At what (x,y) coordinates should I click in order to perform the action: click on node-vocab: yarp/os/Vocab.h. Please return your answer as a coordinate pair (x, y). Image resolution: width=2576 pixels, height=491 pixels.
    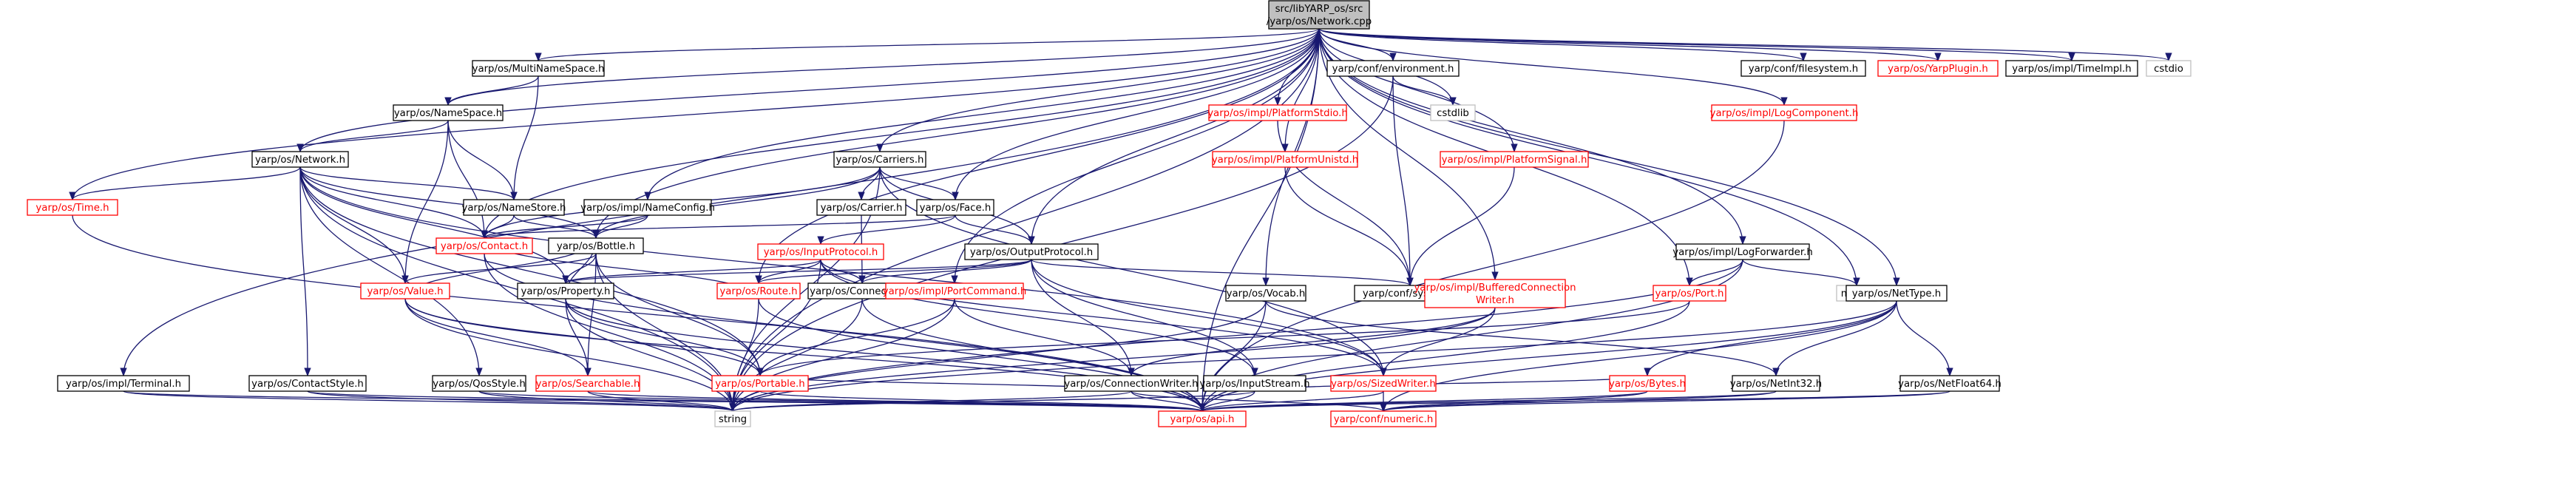
    Looking at the image, I should click on (1265, 293).